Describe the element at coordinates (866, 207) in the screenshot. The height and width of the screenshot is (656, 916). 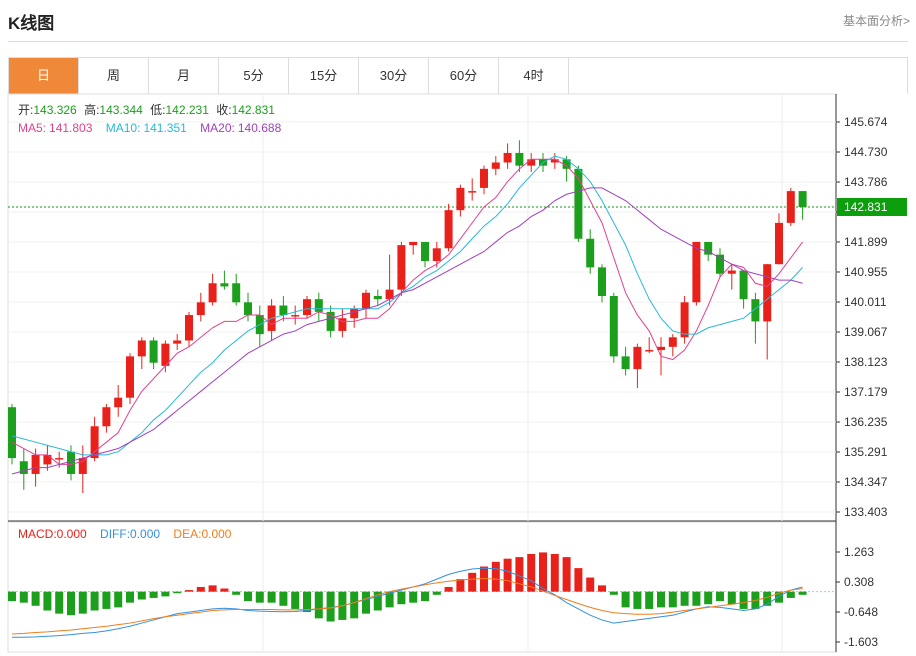
I see `last-price-label: 142.831` at that location.